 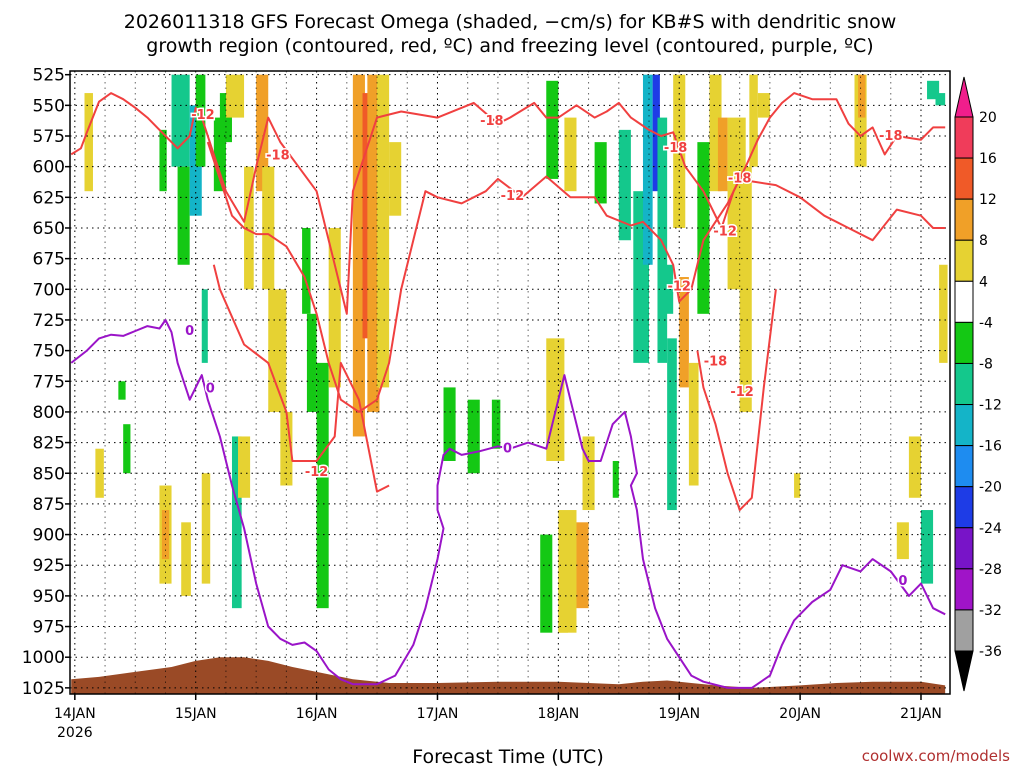 What do you see at coordinates (49, 474) in the screenshot?
I see `y-tick-label-850: 850` at bounding box center [49, 474].